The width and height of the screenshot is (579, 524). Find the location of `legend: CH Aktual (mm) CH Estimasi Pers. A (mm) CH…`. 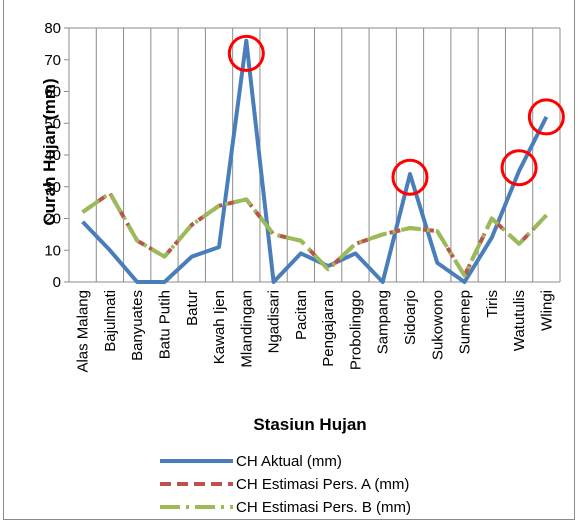

legend: CH Aktual (mm) CH Estimasi Pers. A (mm) CH… is located at coordinates (285, 484).